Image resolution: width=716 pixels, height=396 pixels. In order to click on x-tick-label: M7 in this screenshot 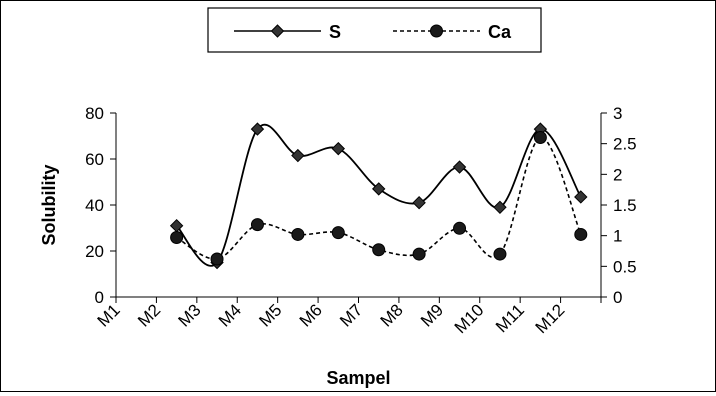, I will do `click(351, 315)`.